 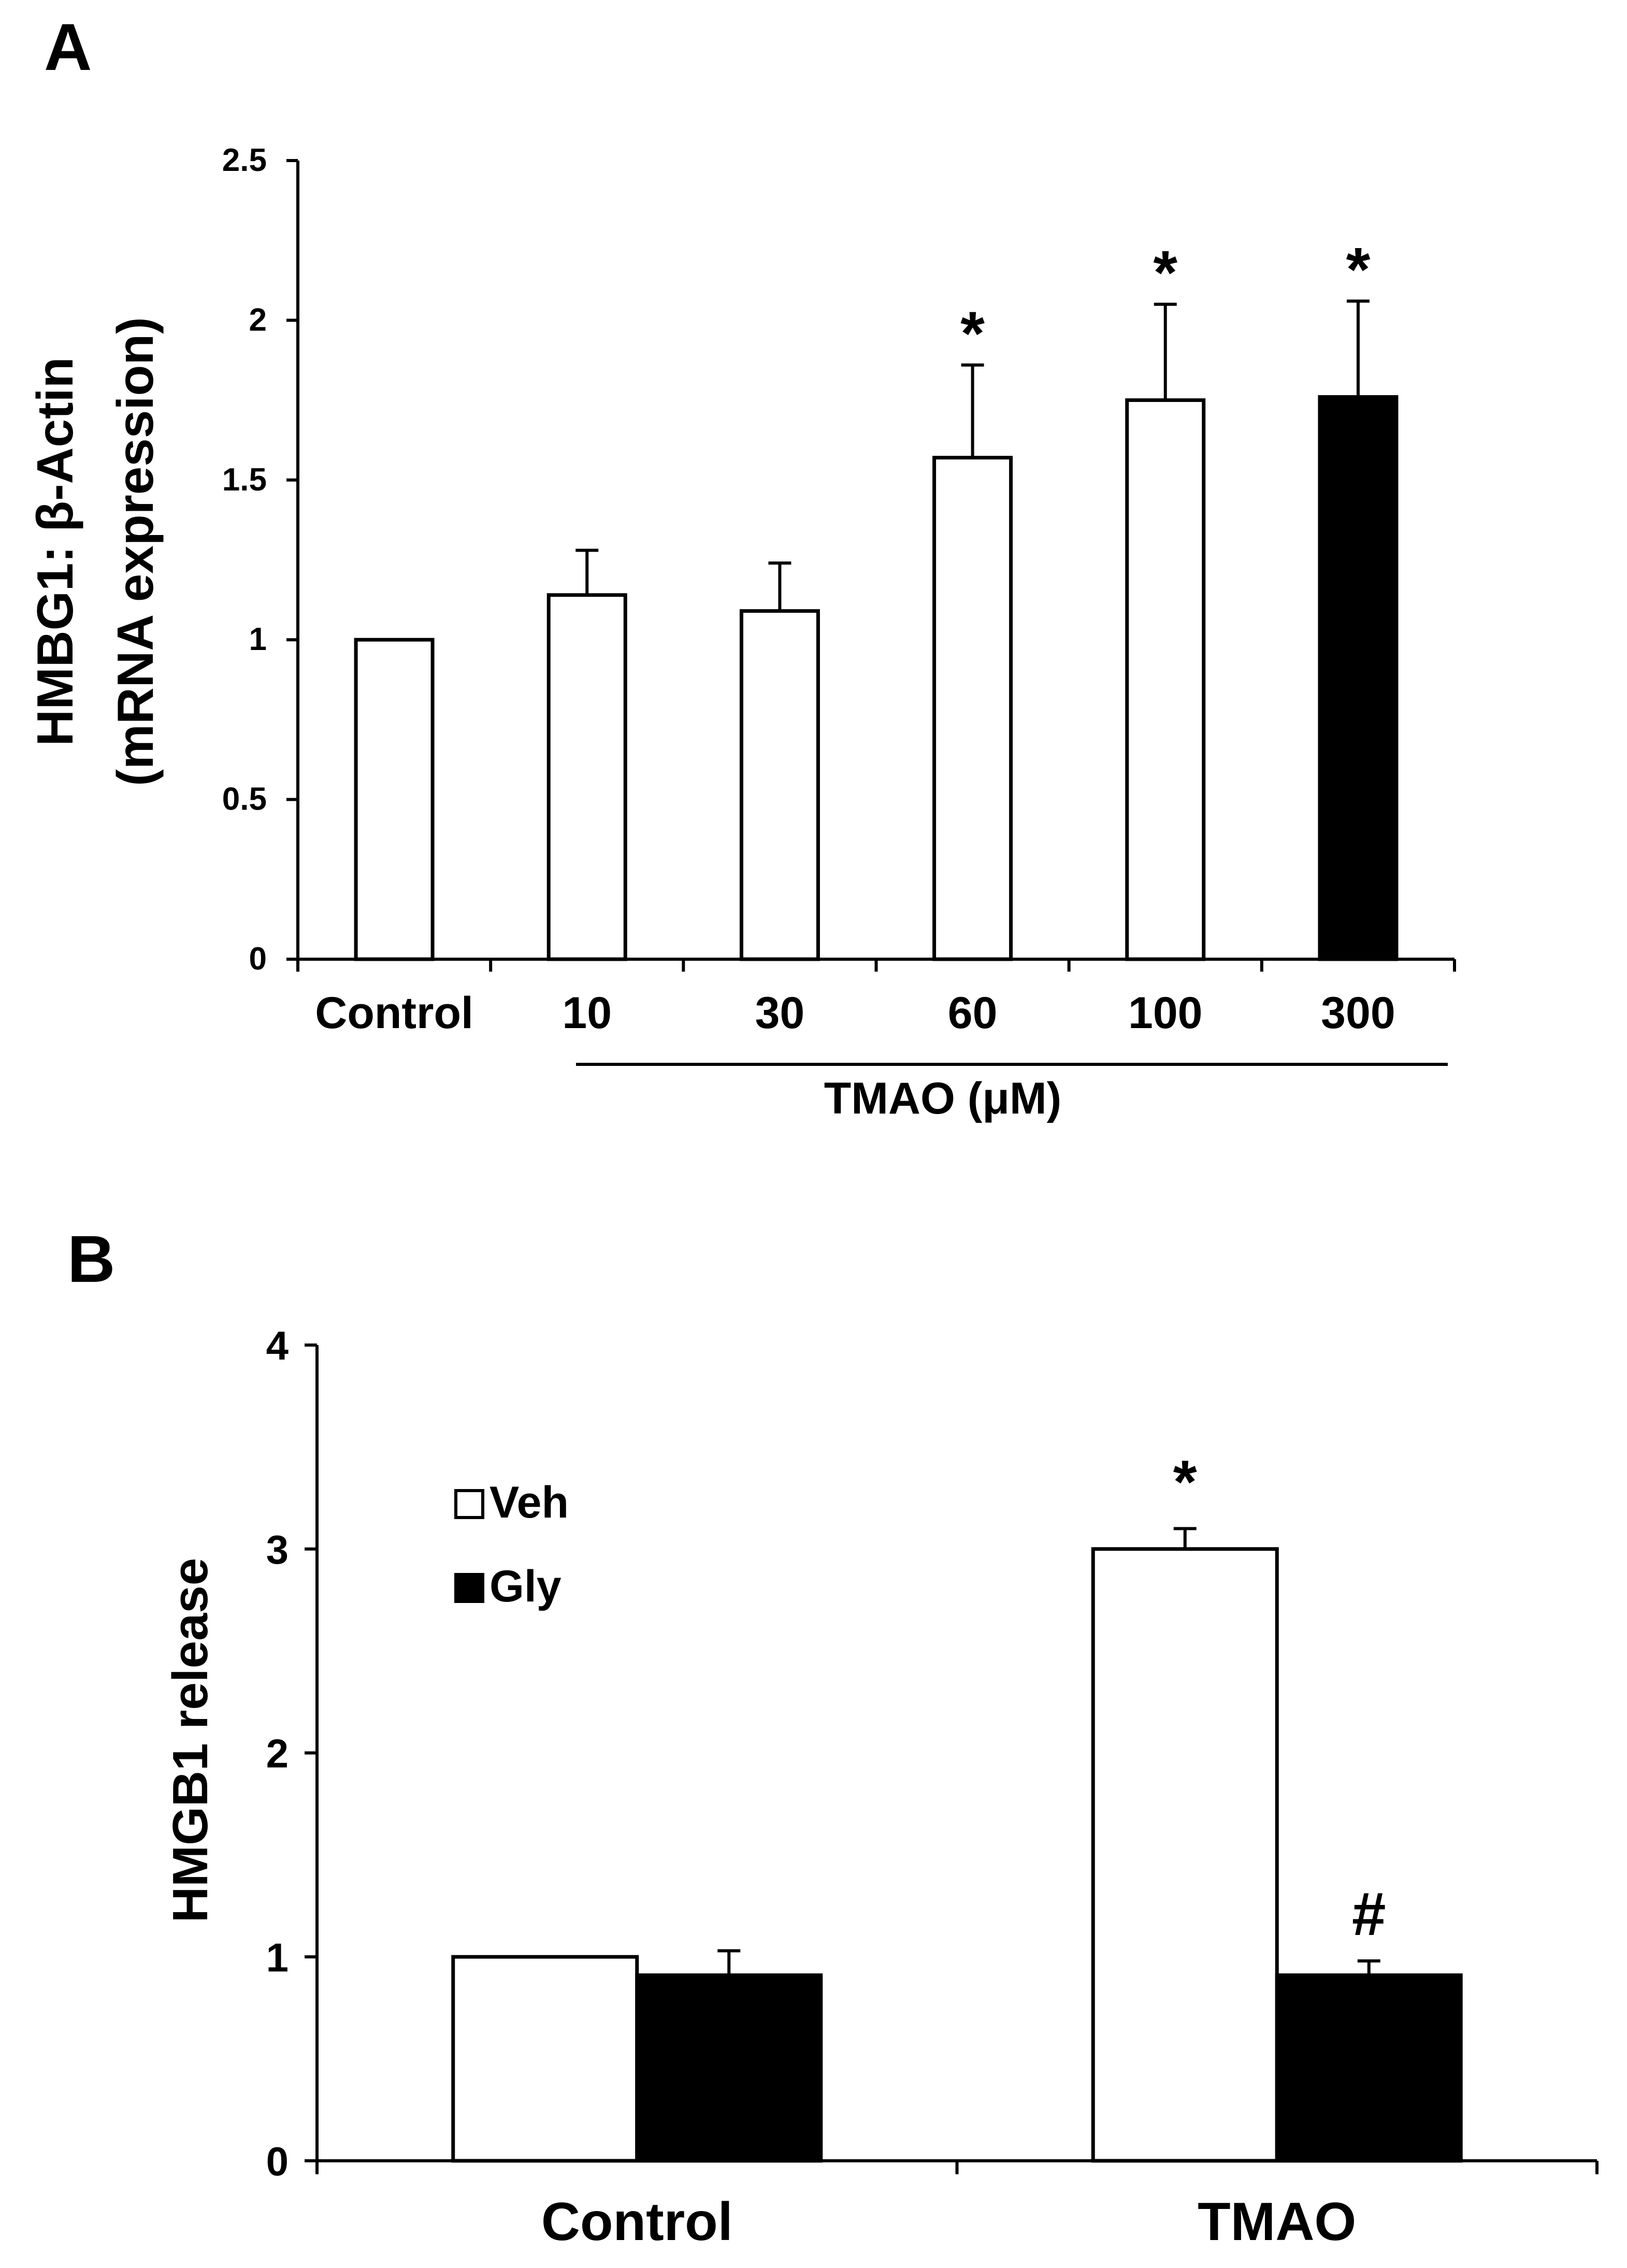 What do you see at coordinates (855, 1013) in the screenshot?
I see `panel-a-category-labels: Control 10 30 60 100 300` at bounding box center [855, 1013].